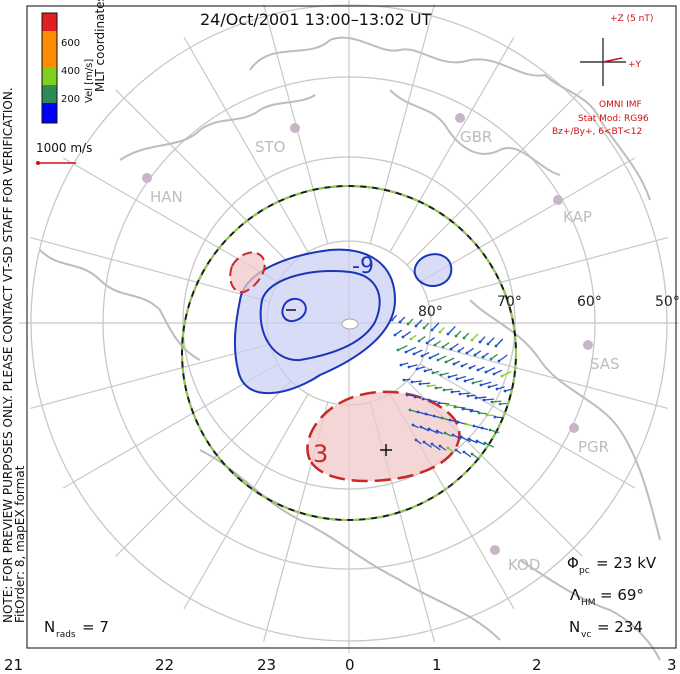  I want to click on radar-kap-label: KAP, so click(577, 217).